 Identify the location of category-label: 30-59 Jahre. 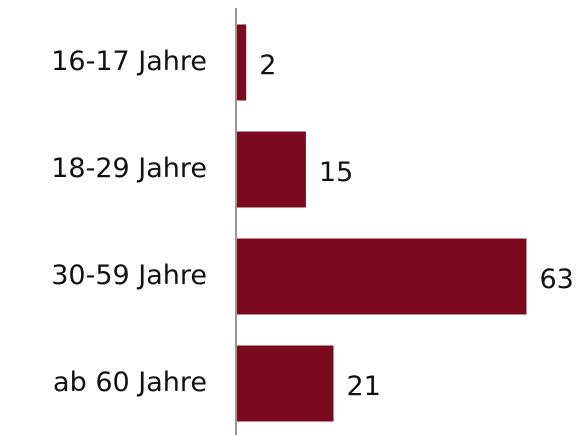
(129, 275).